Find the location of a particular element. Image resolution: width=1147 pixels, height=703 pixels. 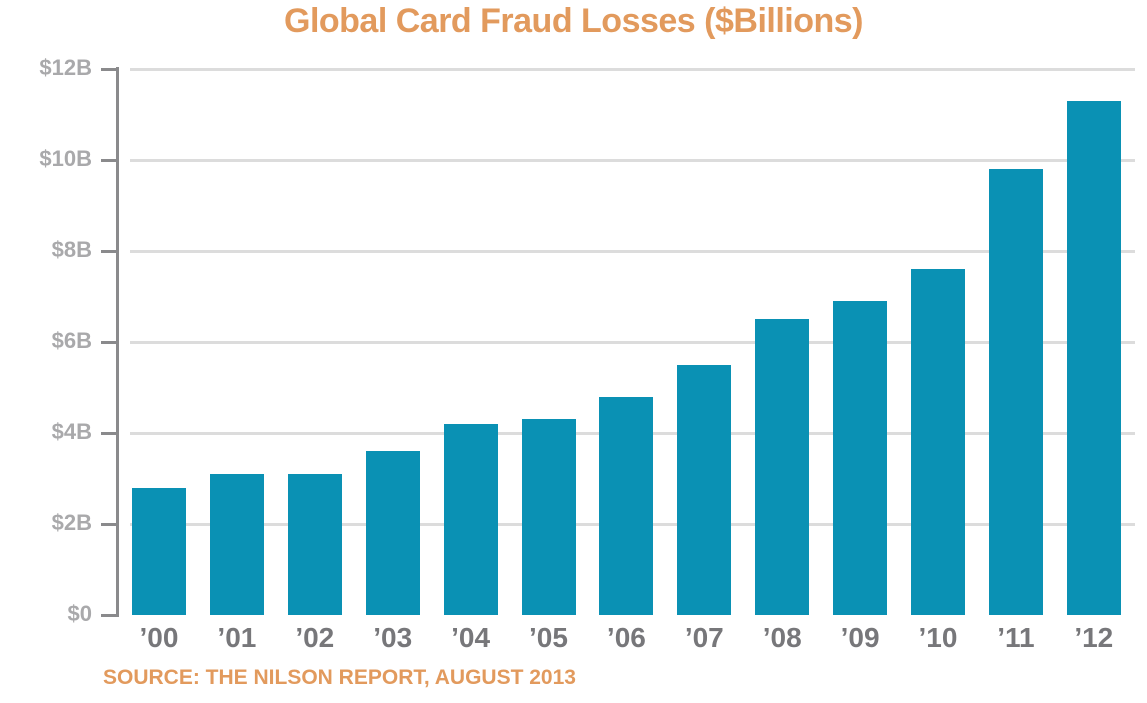

y-tick-label: $12B is located at coordinates (65, 67).